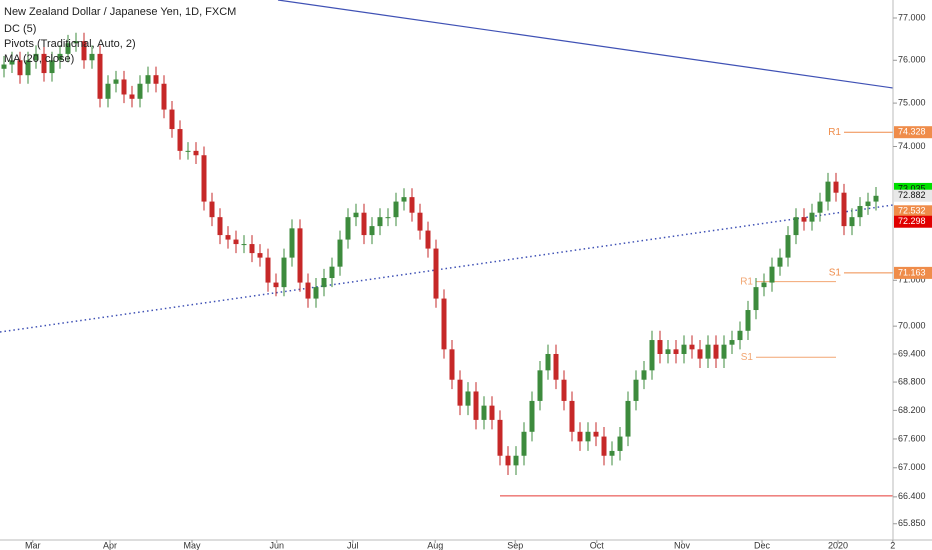  Describe the element at coordinates (912, 146) in the screenshot. I see `y-tick-label: 74.000` at that location.